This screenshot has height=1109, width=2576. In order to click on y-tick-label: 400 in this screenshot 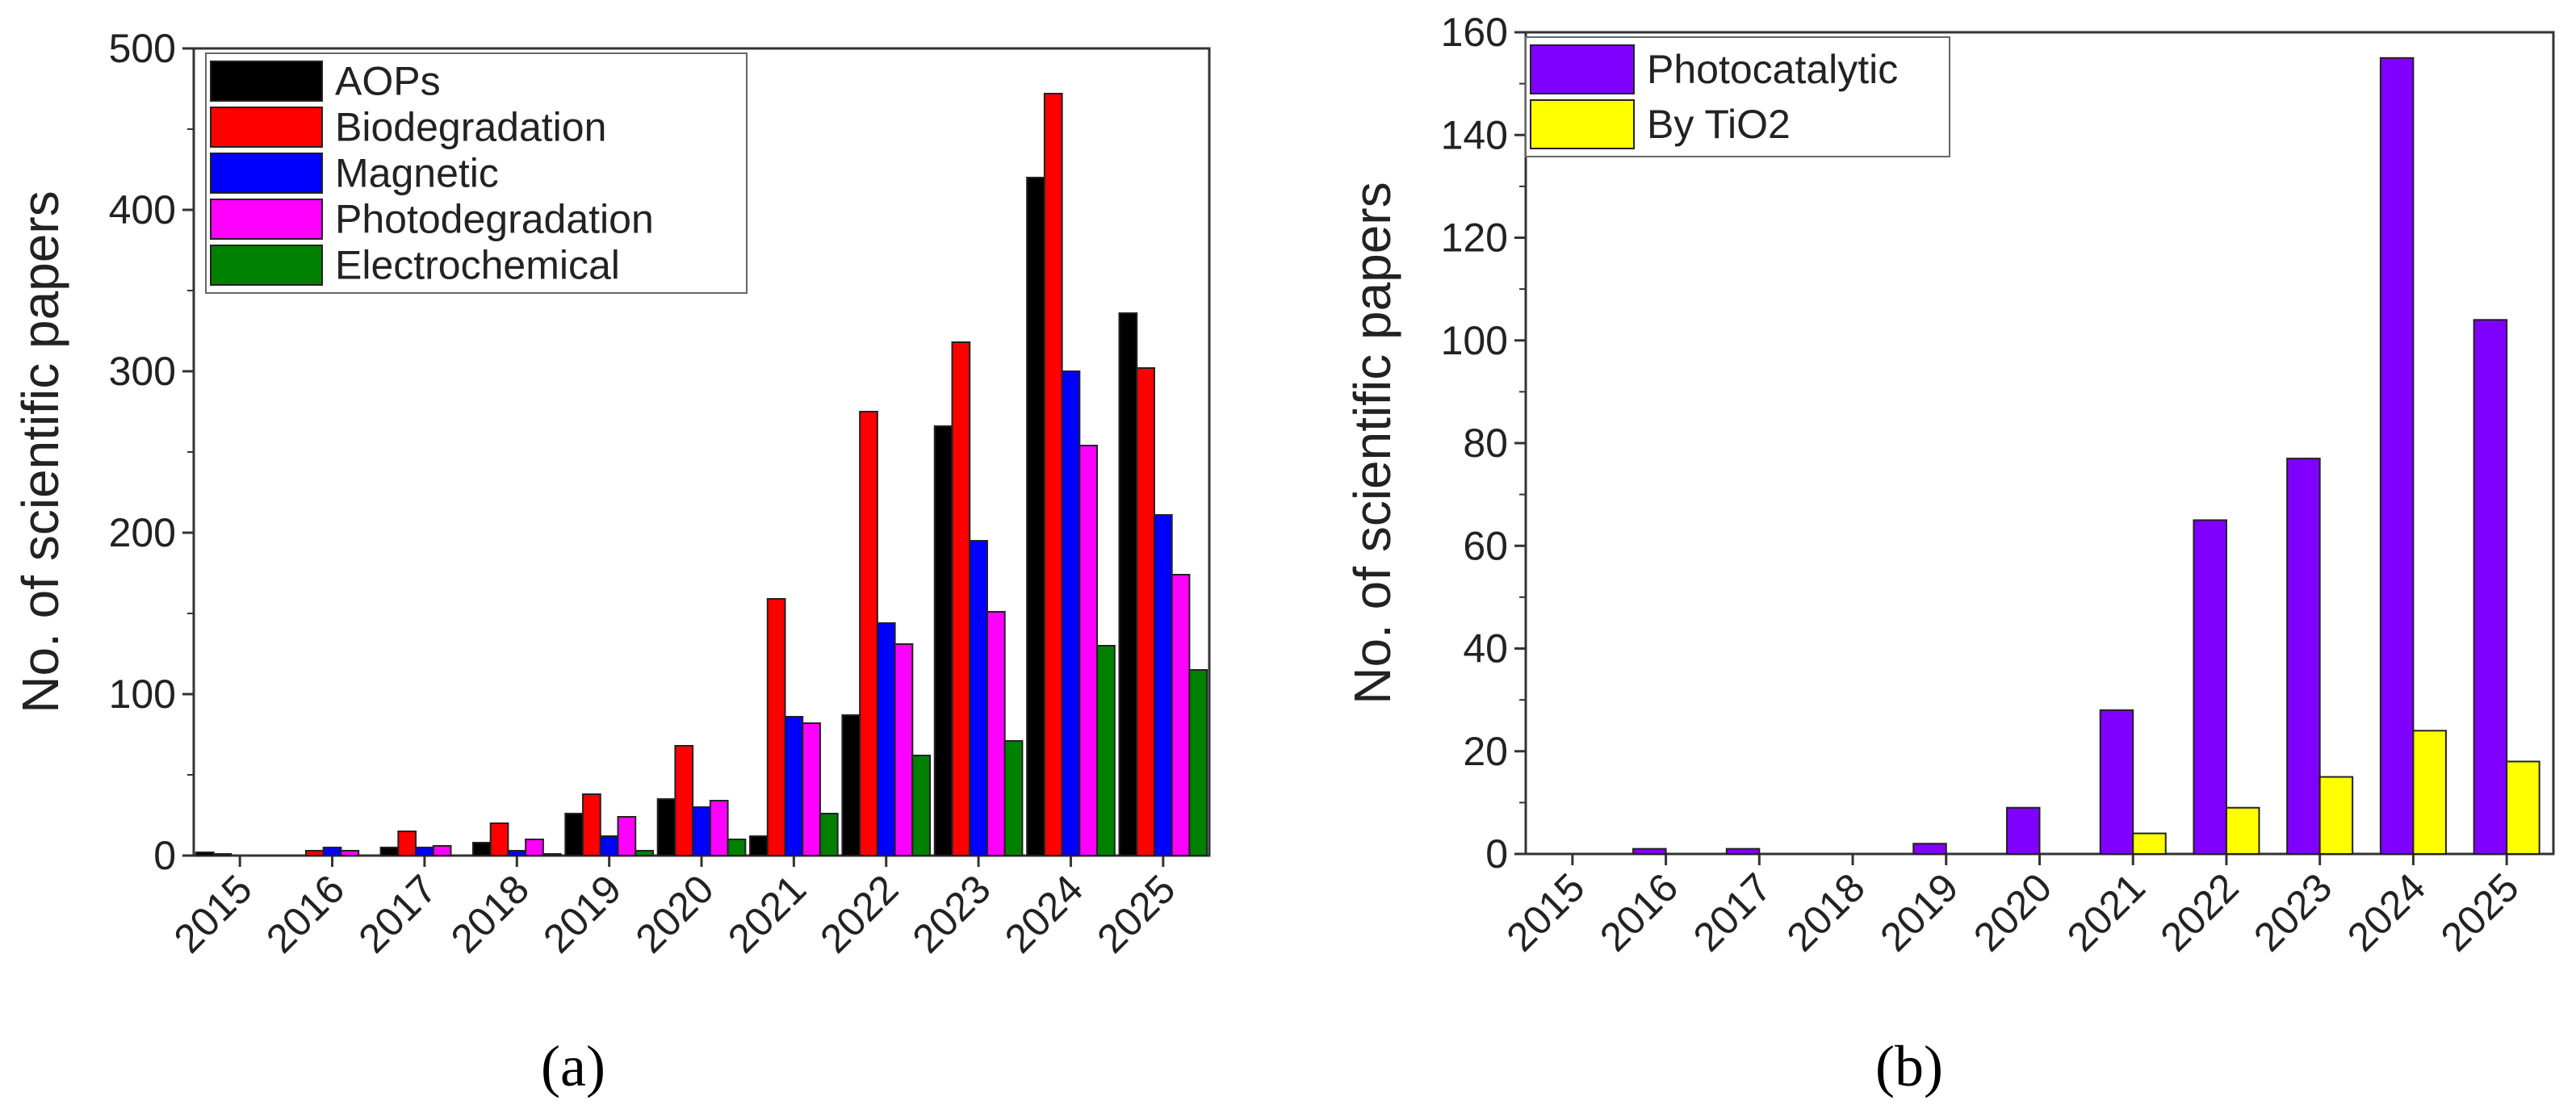, I will do `click(142, 209)`.